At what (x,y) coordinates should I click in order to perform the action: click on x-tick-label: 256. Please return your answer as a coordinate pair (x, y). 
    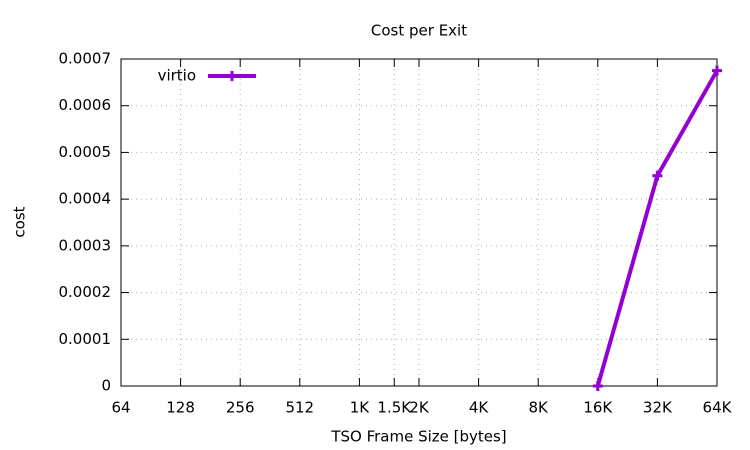
    Looking at the image, I should click on (240, 408).